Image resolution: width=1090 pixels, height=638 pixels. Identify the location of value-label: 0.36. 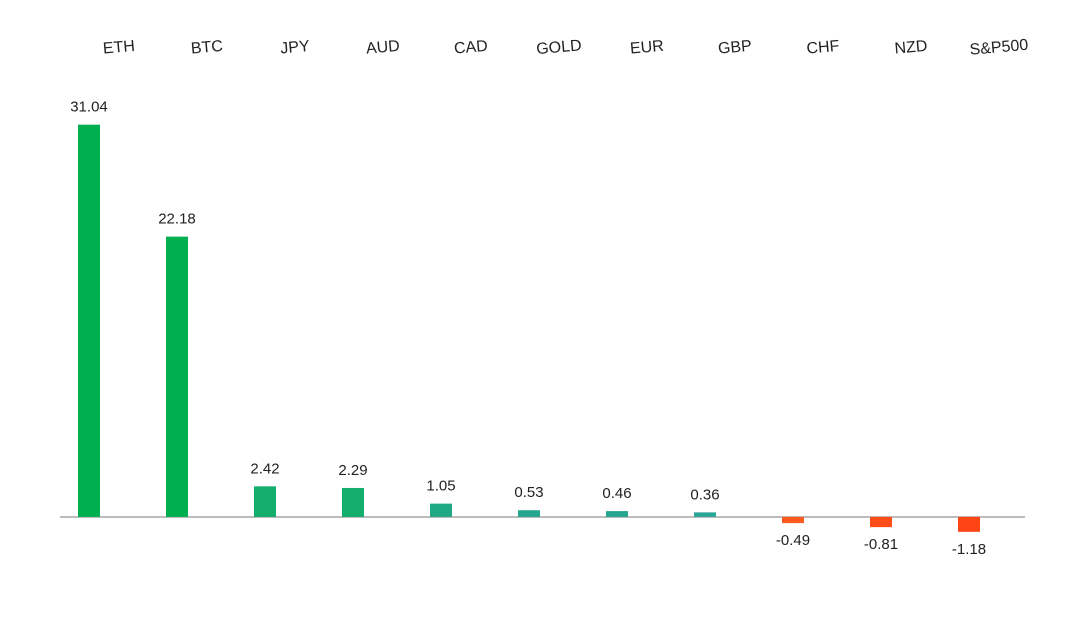
(704, 494).